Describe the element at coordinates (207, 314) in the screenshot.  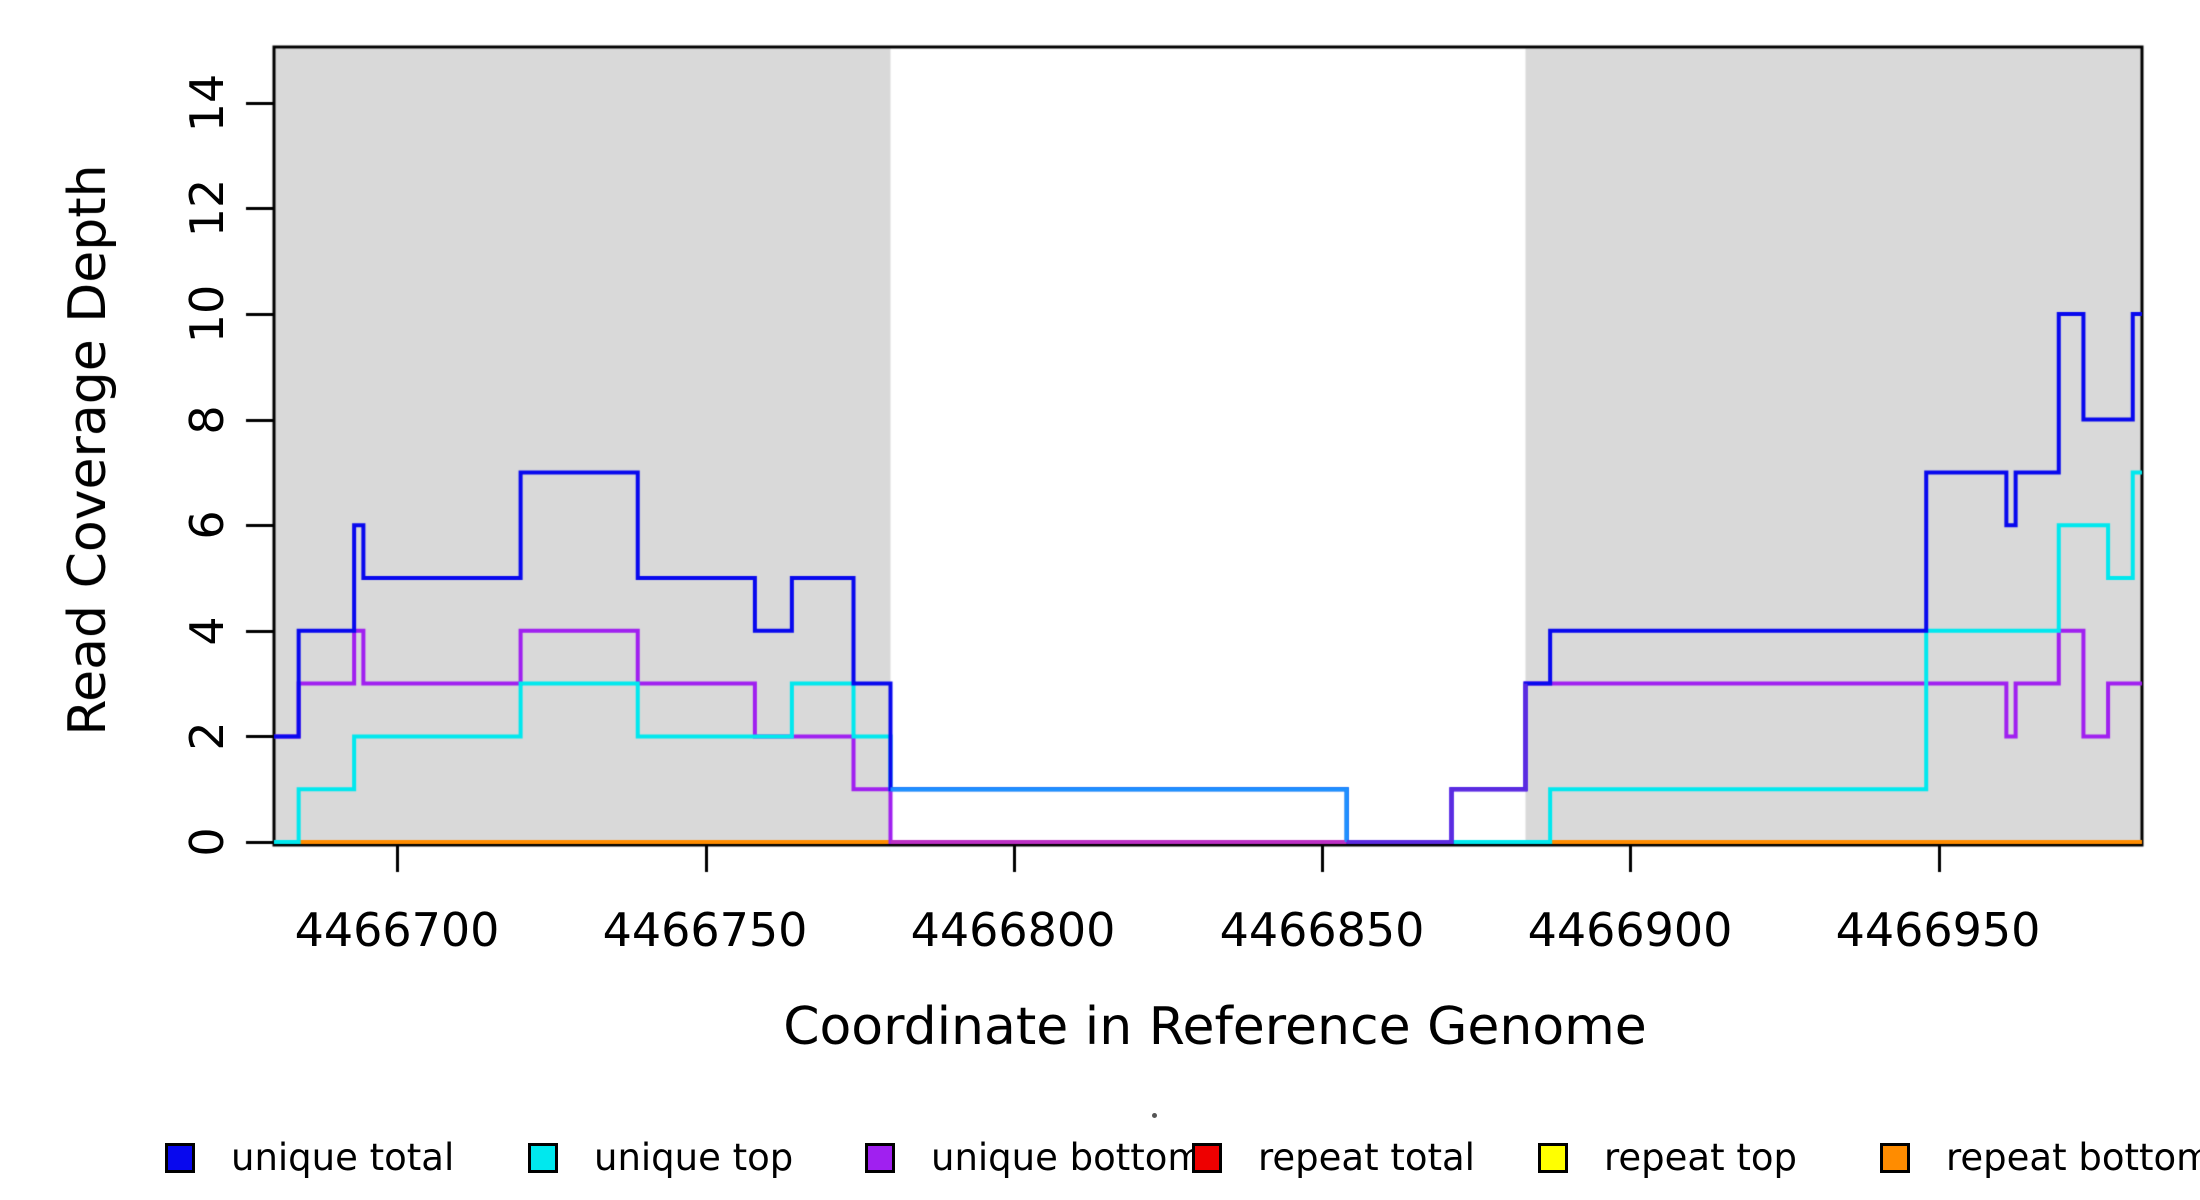
I see `y-tick-label: 10` at that location.